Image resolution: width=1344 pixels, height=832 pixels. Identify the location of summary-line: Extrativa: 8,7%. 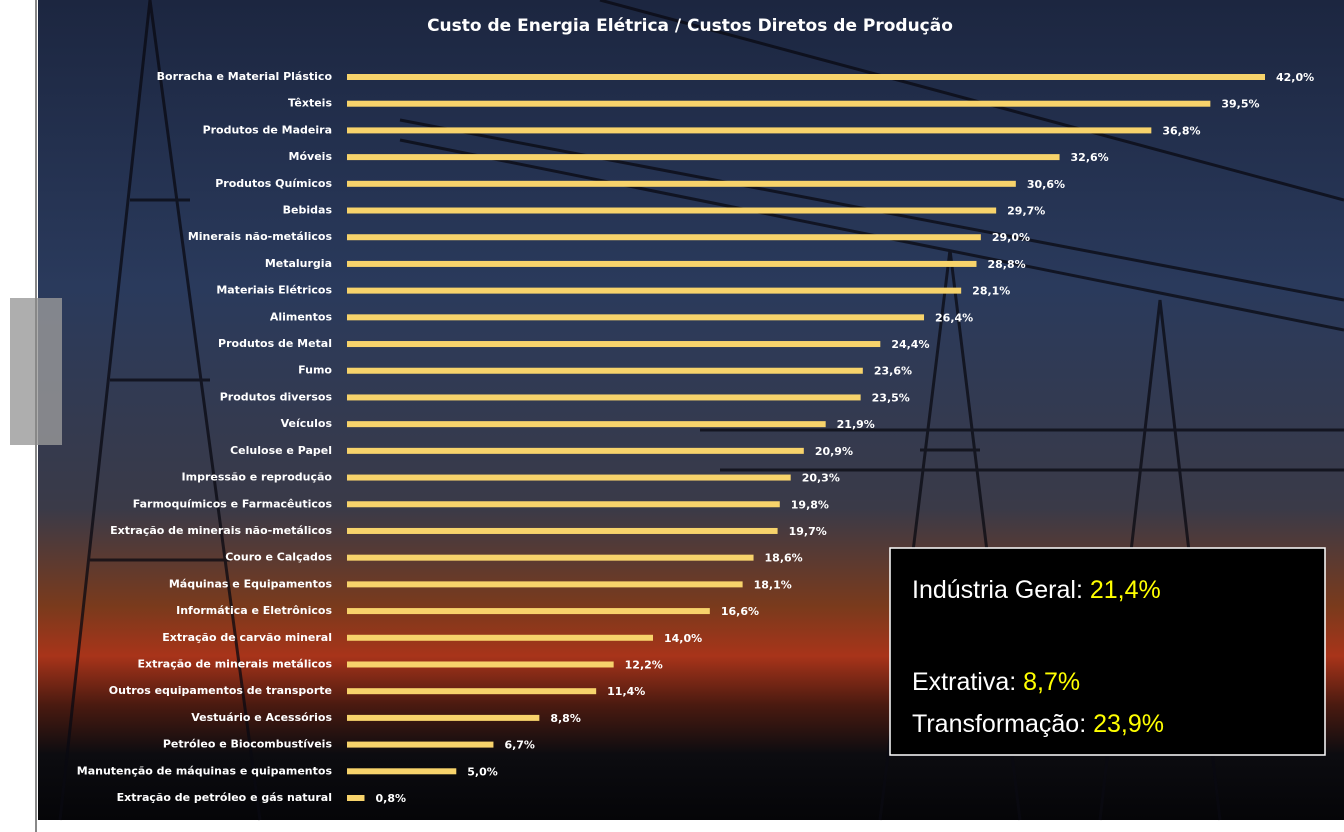
(996, 682).